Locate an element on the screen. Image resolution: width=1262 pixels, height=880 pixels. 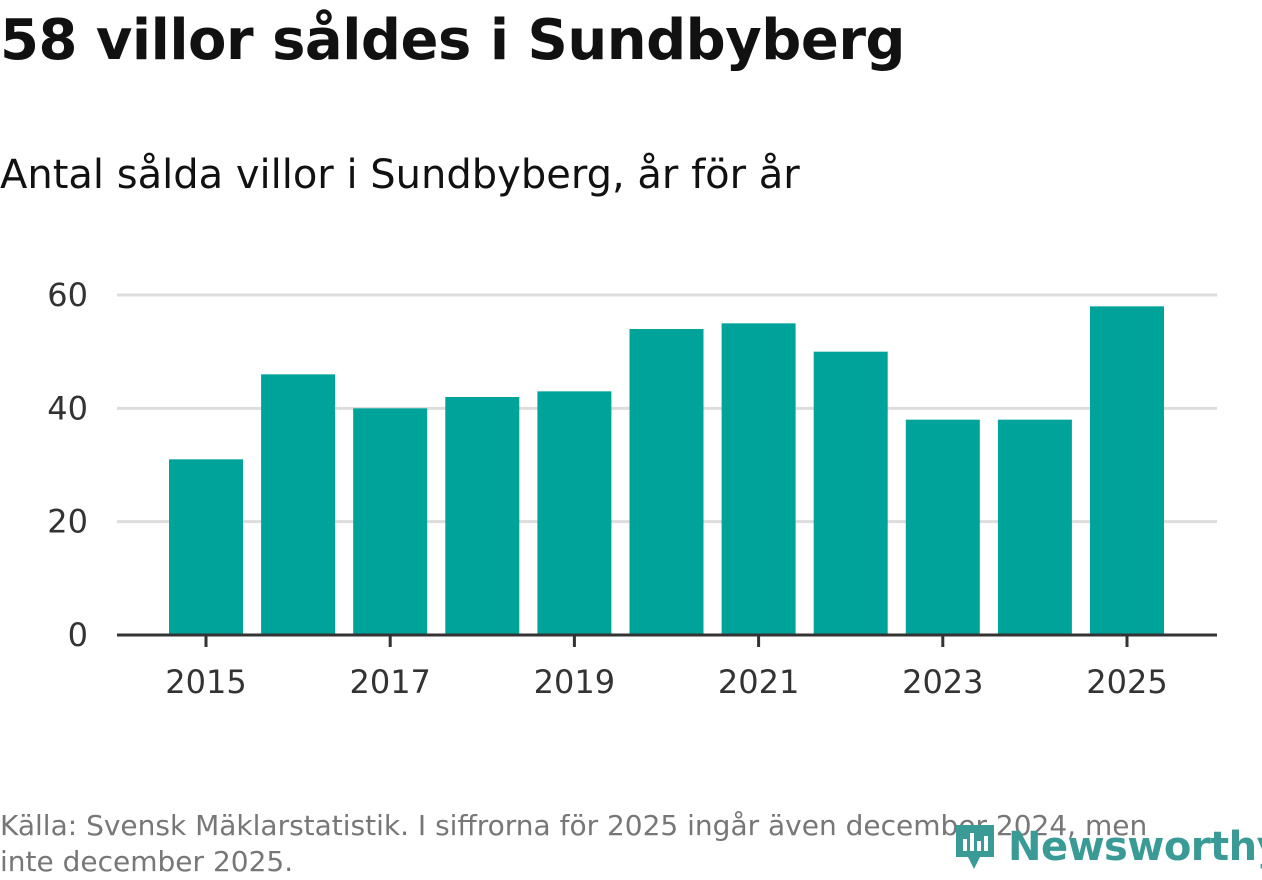
bar-2023 is located at coordinates (942, 527).